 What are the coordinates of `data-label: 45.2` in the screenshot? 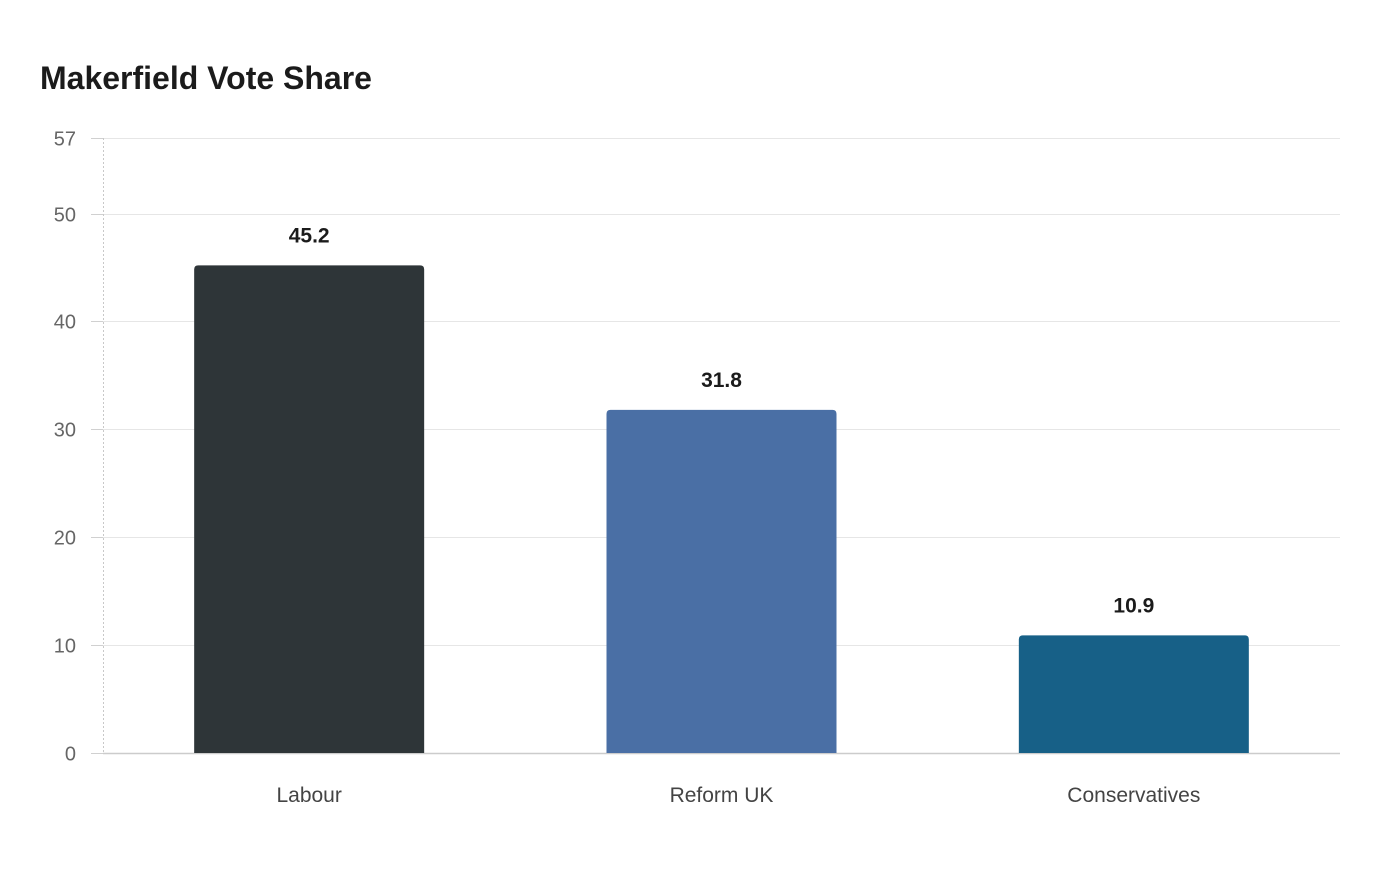 It's located at (309, 235).